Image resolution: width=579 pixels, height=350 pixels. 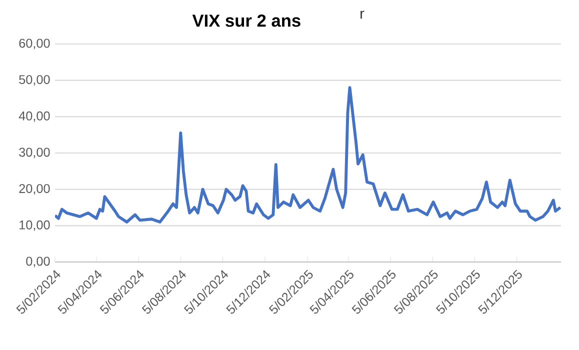 I want to click on chart-title: VIX sur 2 ans, so click(x=246, y=20).